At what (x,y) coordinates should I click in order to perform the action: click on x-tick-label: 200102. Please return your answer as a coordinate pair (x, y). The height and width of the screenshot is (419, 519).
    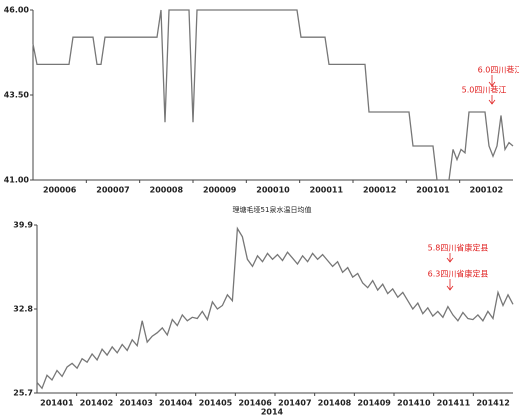
    Looking at the image, I should click on (486, 190).